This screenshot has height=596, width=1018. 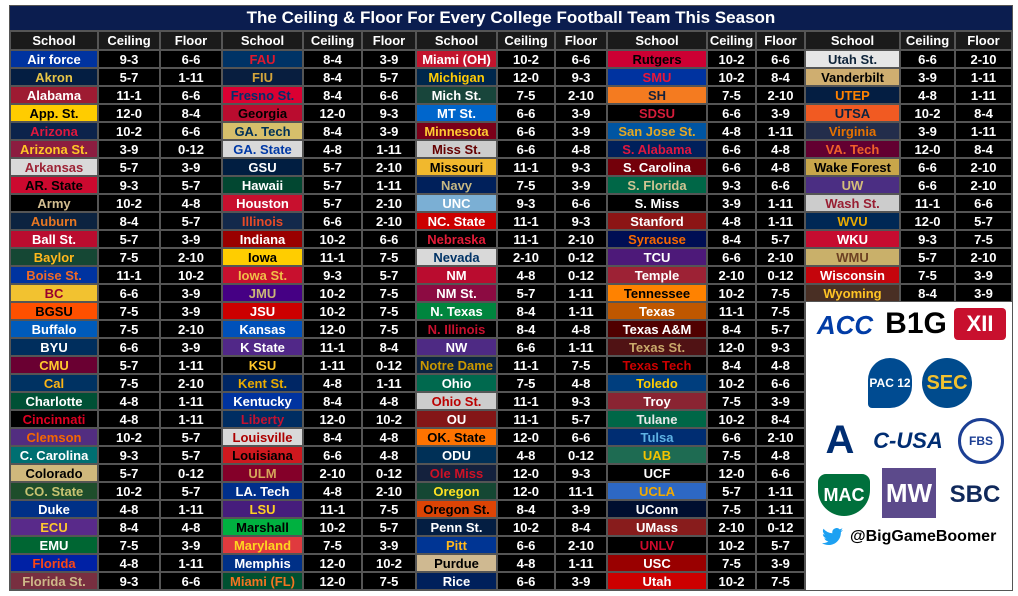 I want to click on school-cell: S. Florida, so click(x=657, y=185).